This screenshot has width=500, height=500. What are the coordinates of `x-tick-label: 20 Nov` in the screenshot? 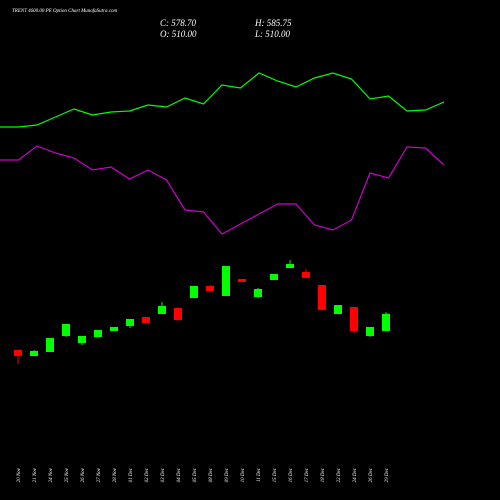 It's located at (19, 474).